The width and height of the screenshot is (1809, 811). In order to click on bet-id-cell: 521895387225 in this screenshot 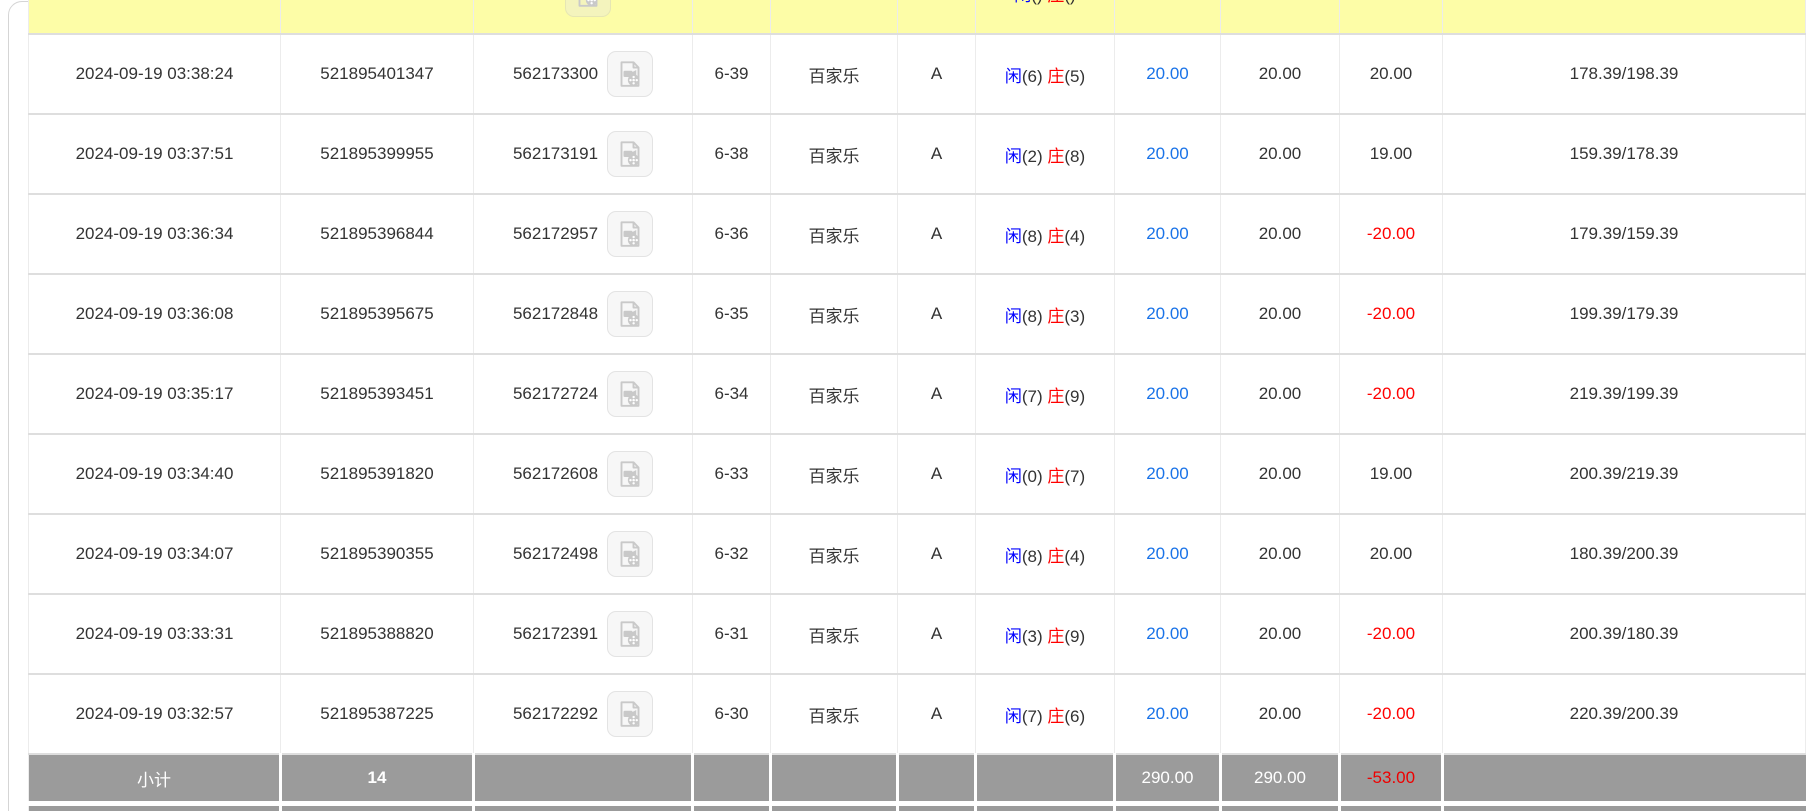, I will do `click(377, 714)`.